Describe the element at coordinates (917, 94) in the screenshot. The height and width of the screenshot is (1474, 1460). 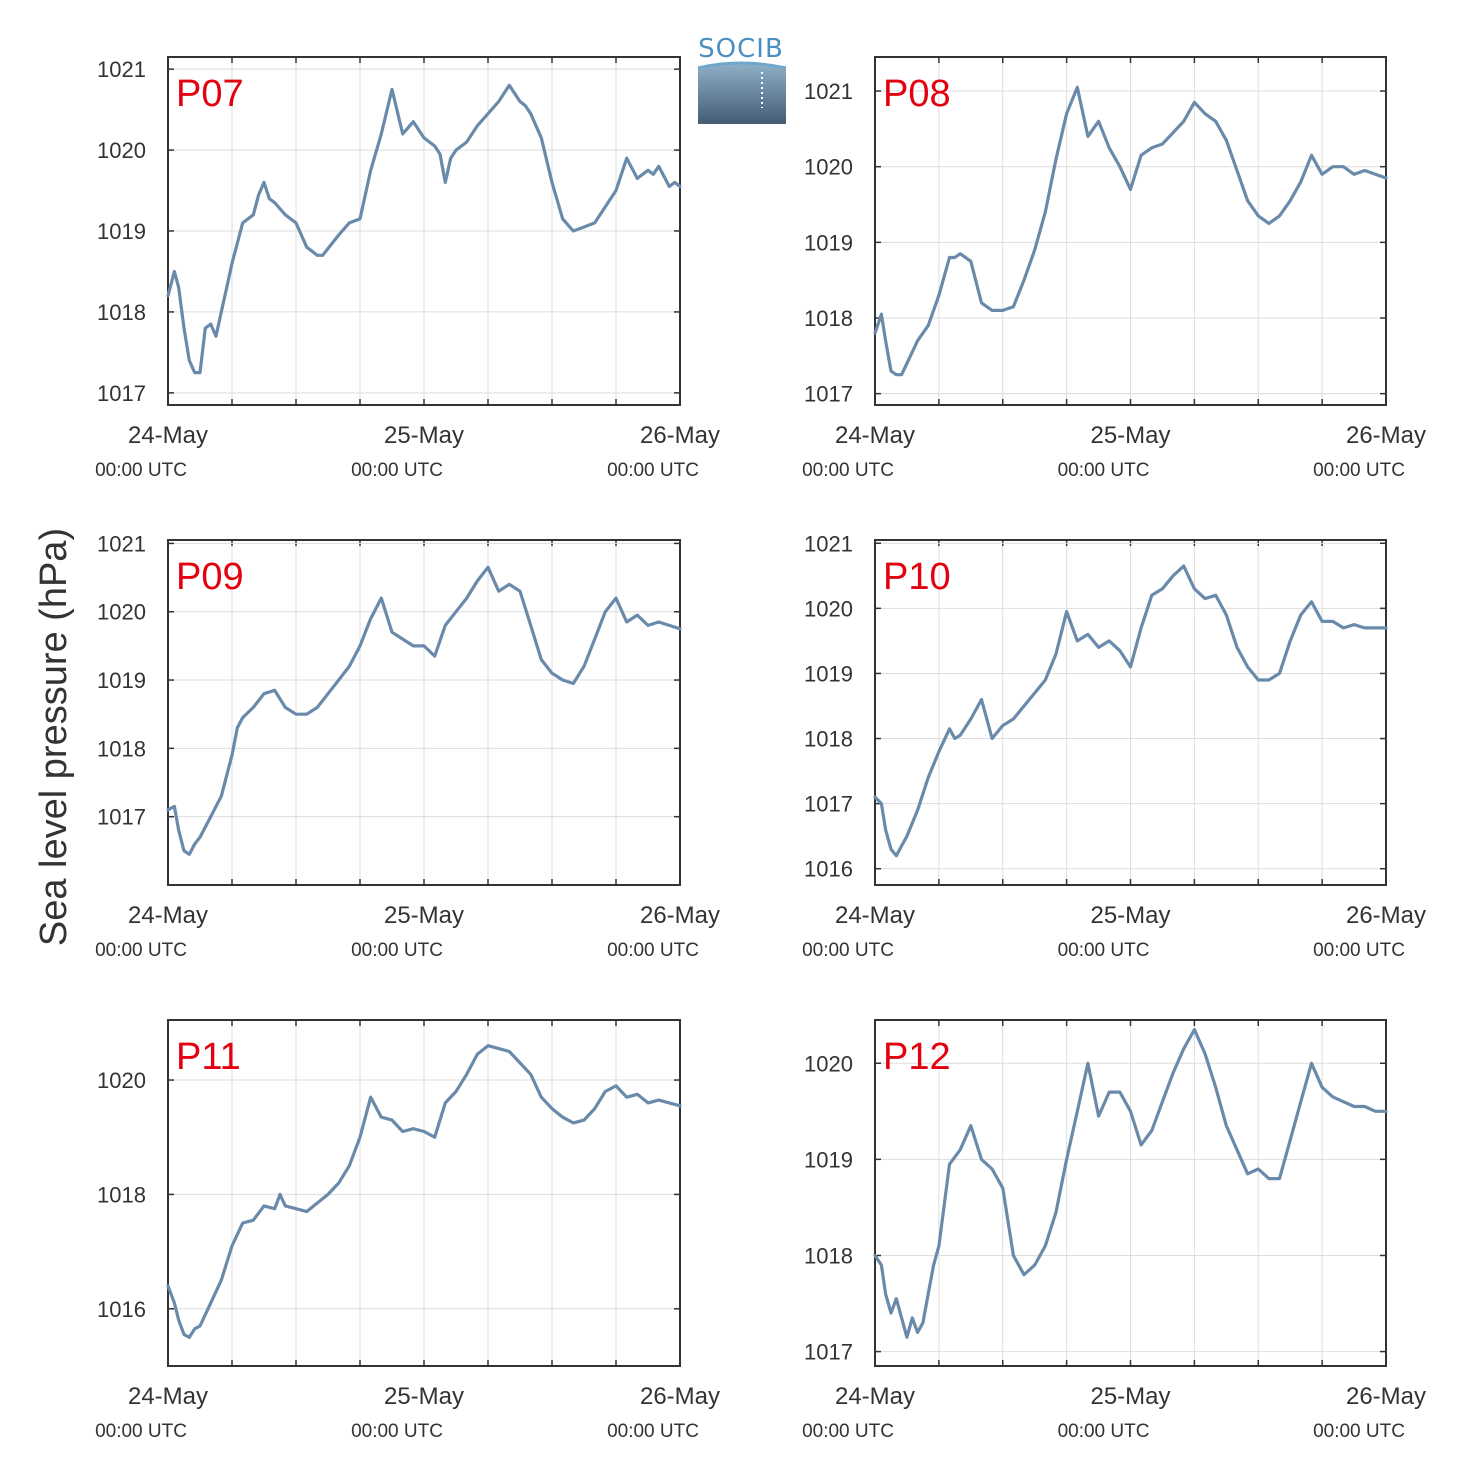
I see `panel-label: P08` at that location.